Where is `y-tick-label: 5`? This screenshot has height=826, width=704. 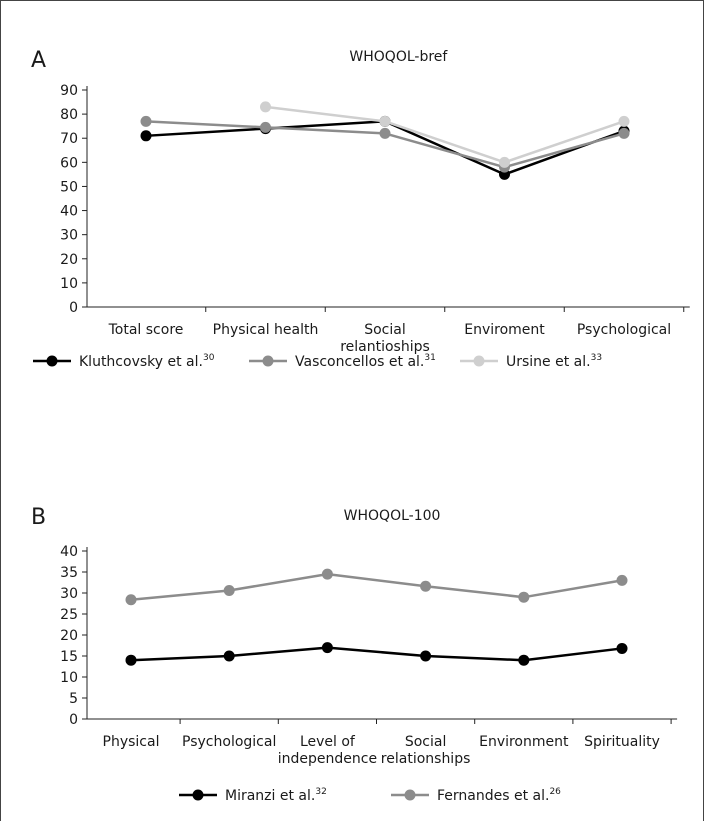
y-tick-label: 5 is located at coordinates (73, 699).